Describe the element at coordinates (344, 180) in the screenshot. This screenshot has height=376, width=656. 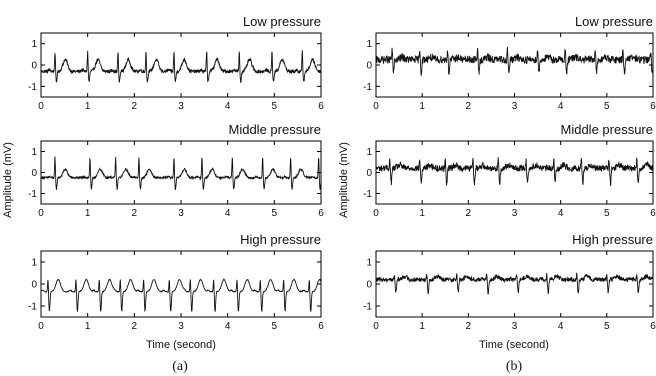
I see `y-axis-label-right: Amplitude (mV)` at that location.